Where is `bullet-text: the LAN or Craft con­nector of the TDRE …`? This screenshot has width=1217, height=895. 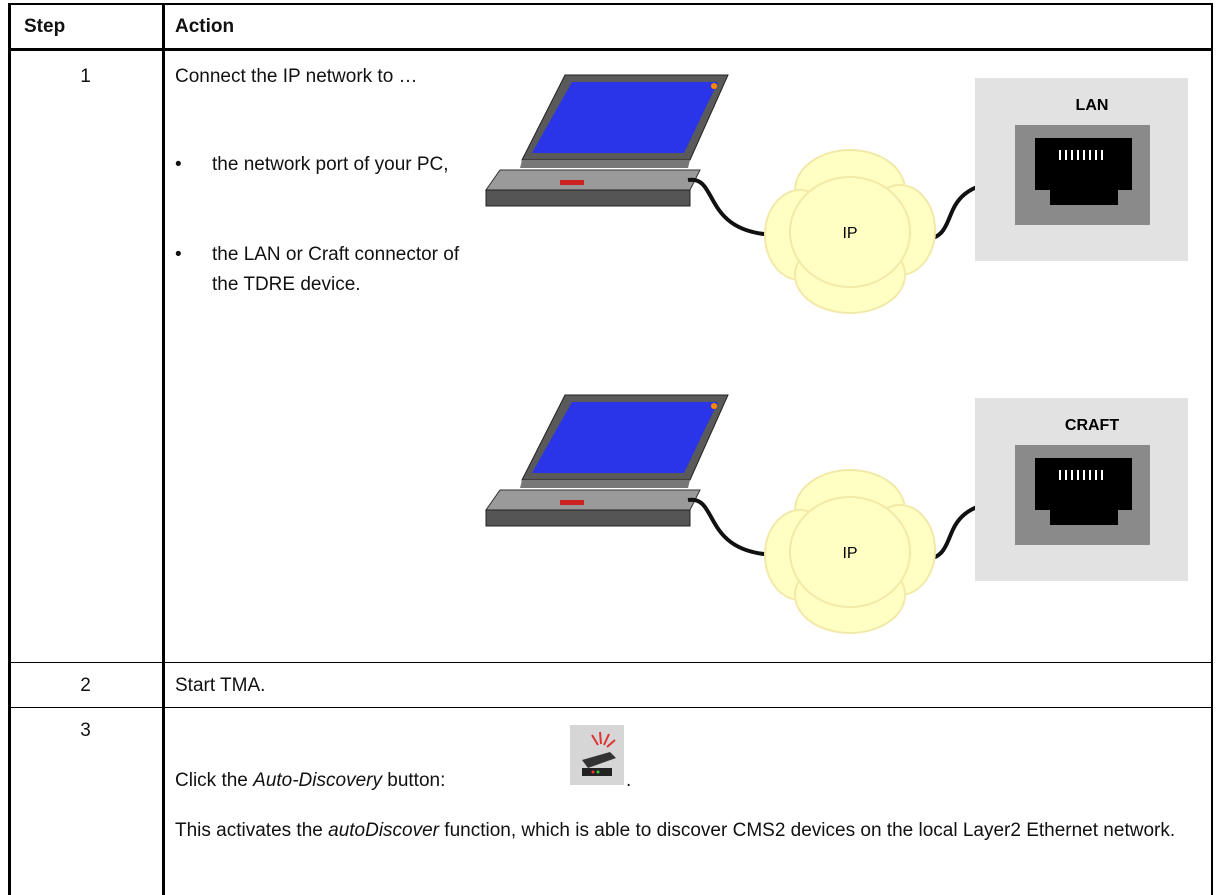 bullet-text: the LAN or Craft con­nector of the TDRE … is located at coordinates (336, 269).